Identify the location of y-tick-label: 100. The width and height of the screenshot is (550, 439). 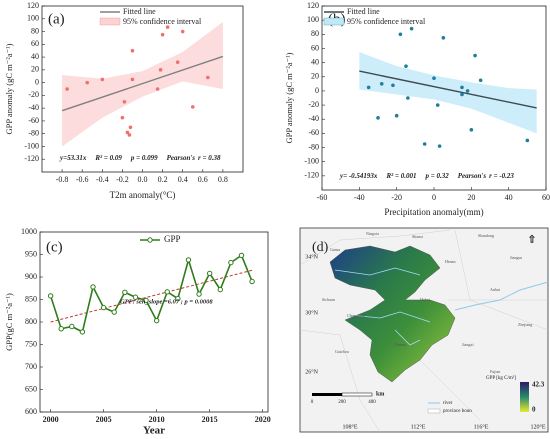
(33, 18).